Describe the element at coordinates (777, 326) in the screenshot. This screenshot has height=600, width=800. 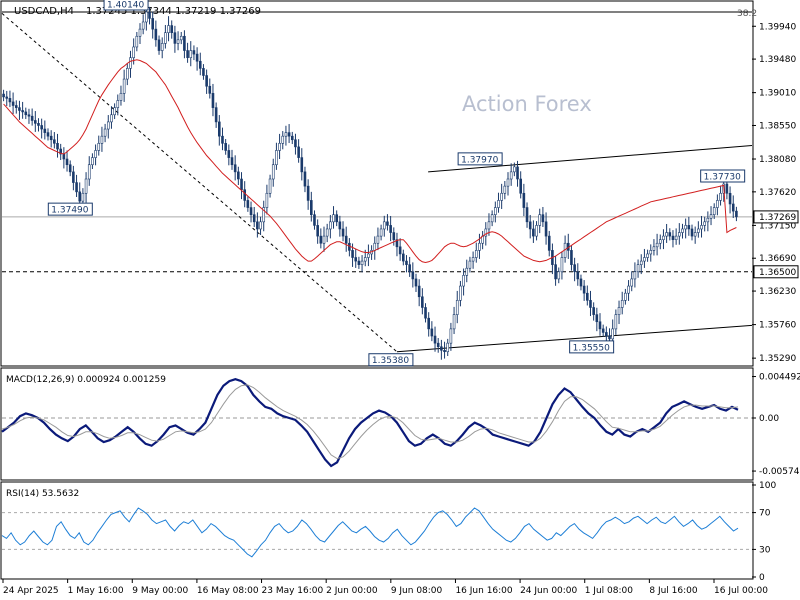
I see `price-y-tick-label: 1.35760` at that location.